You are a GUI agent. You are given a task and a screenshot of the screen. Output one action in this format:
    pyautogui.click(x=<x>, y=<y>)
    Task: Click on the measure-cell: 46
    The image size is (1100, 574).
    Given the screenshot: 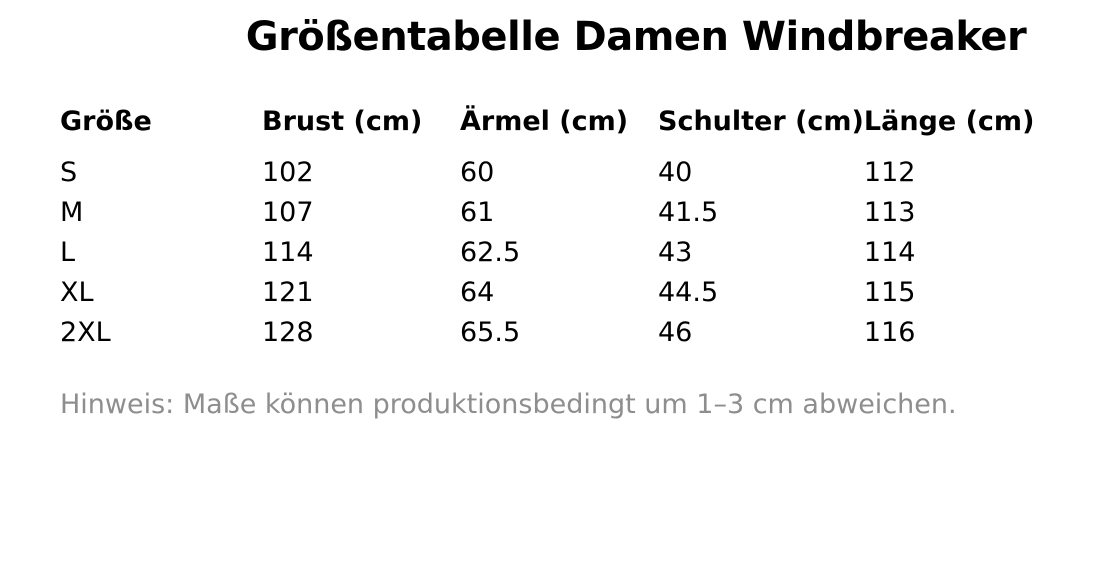 What is the action you would take?
    pyautogui.click(x=675, y=332)
    